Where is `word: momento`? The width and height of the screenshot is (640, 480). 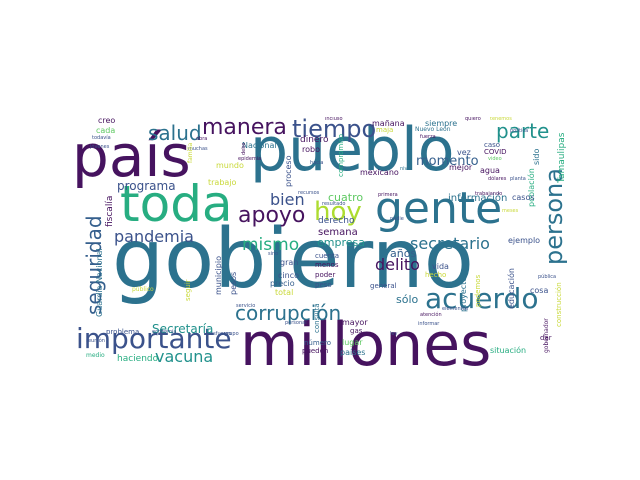
word: momento is located at coordinates (447, 161).